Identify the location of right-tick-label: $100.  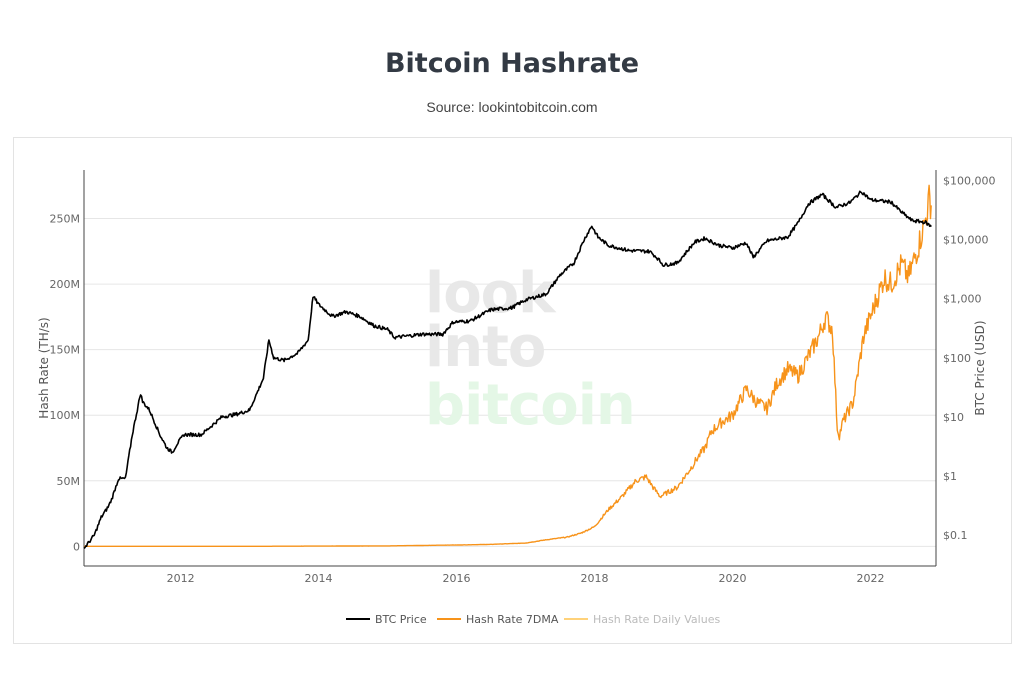
(957, 358).